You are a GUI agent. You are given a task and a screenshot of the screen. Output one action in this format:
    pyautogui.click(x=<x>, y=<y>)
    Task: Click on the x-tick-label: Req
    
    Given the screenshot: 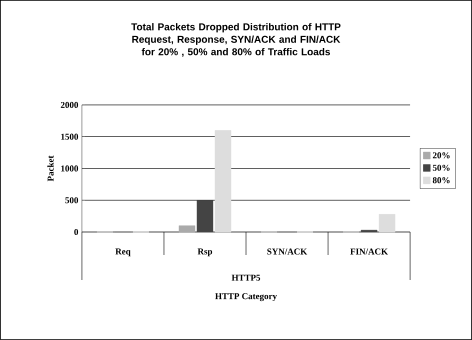 What is the action you would take?
    pyautogui.click(x=123, y=252)
    